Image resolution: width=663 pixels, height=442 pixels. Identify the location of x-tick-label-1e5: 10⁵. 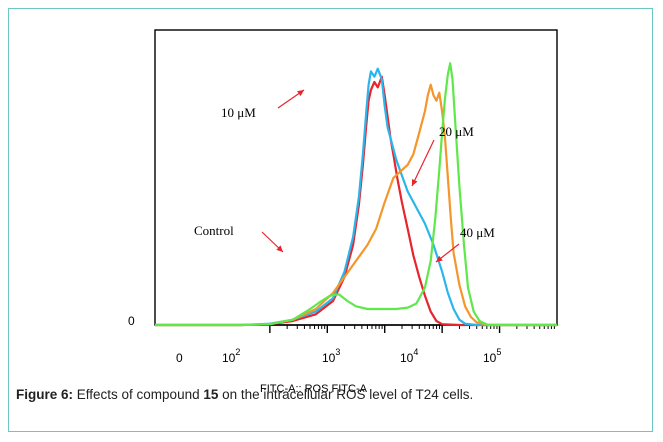
(492, 356).